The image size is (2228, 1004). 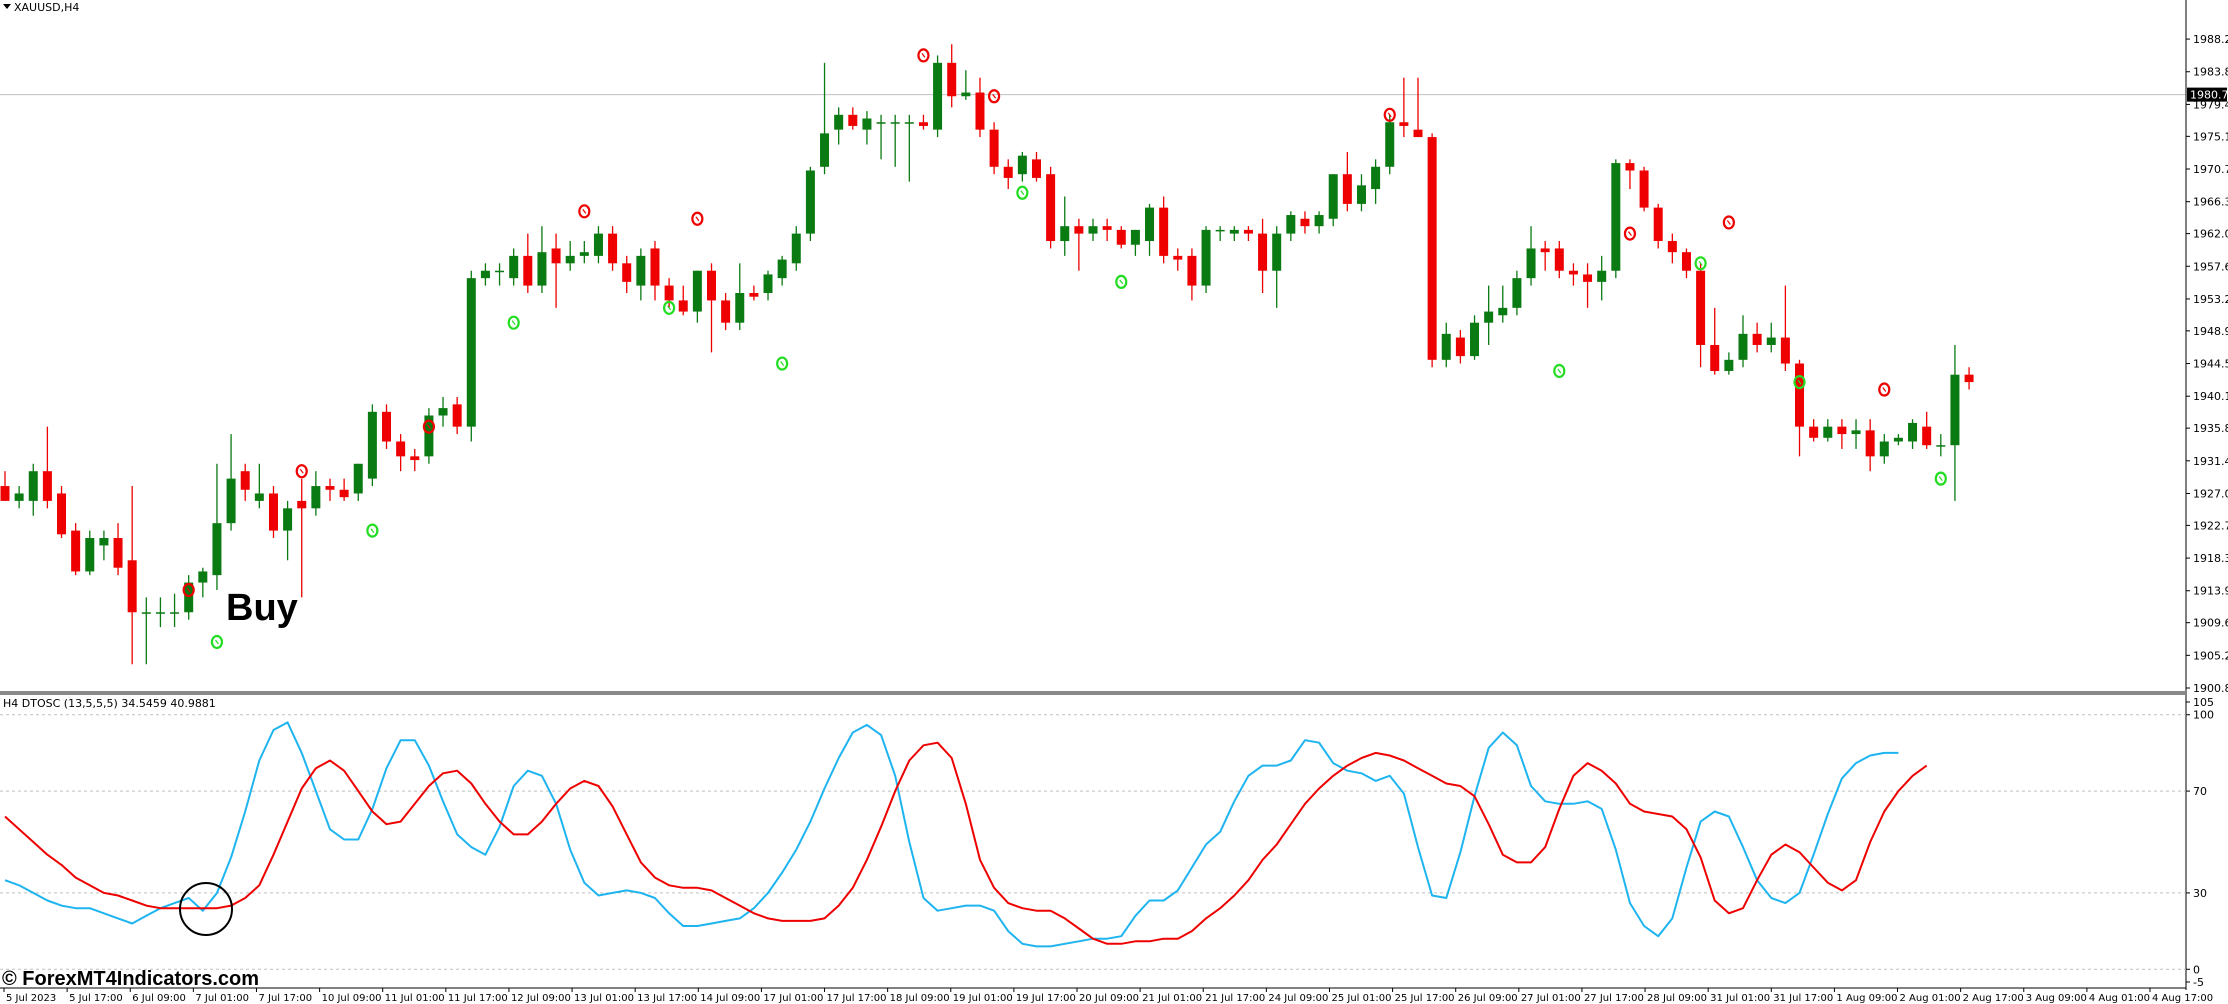 I want to click on time-tick-label: 26 Jul 09:00, so click(x=1488, y=998).